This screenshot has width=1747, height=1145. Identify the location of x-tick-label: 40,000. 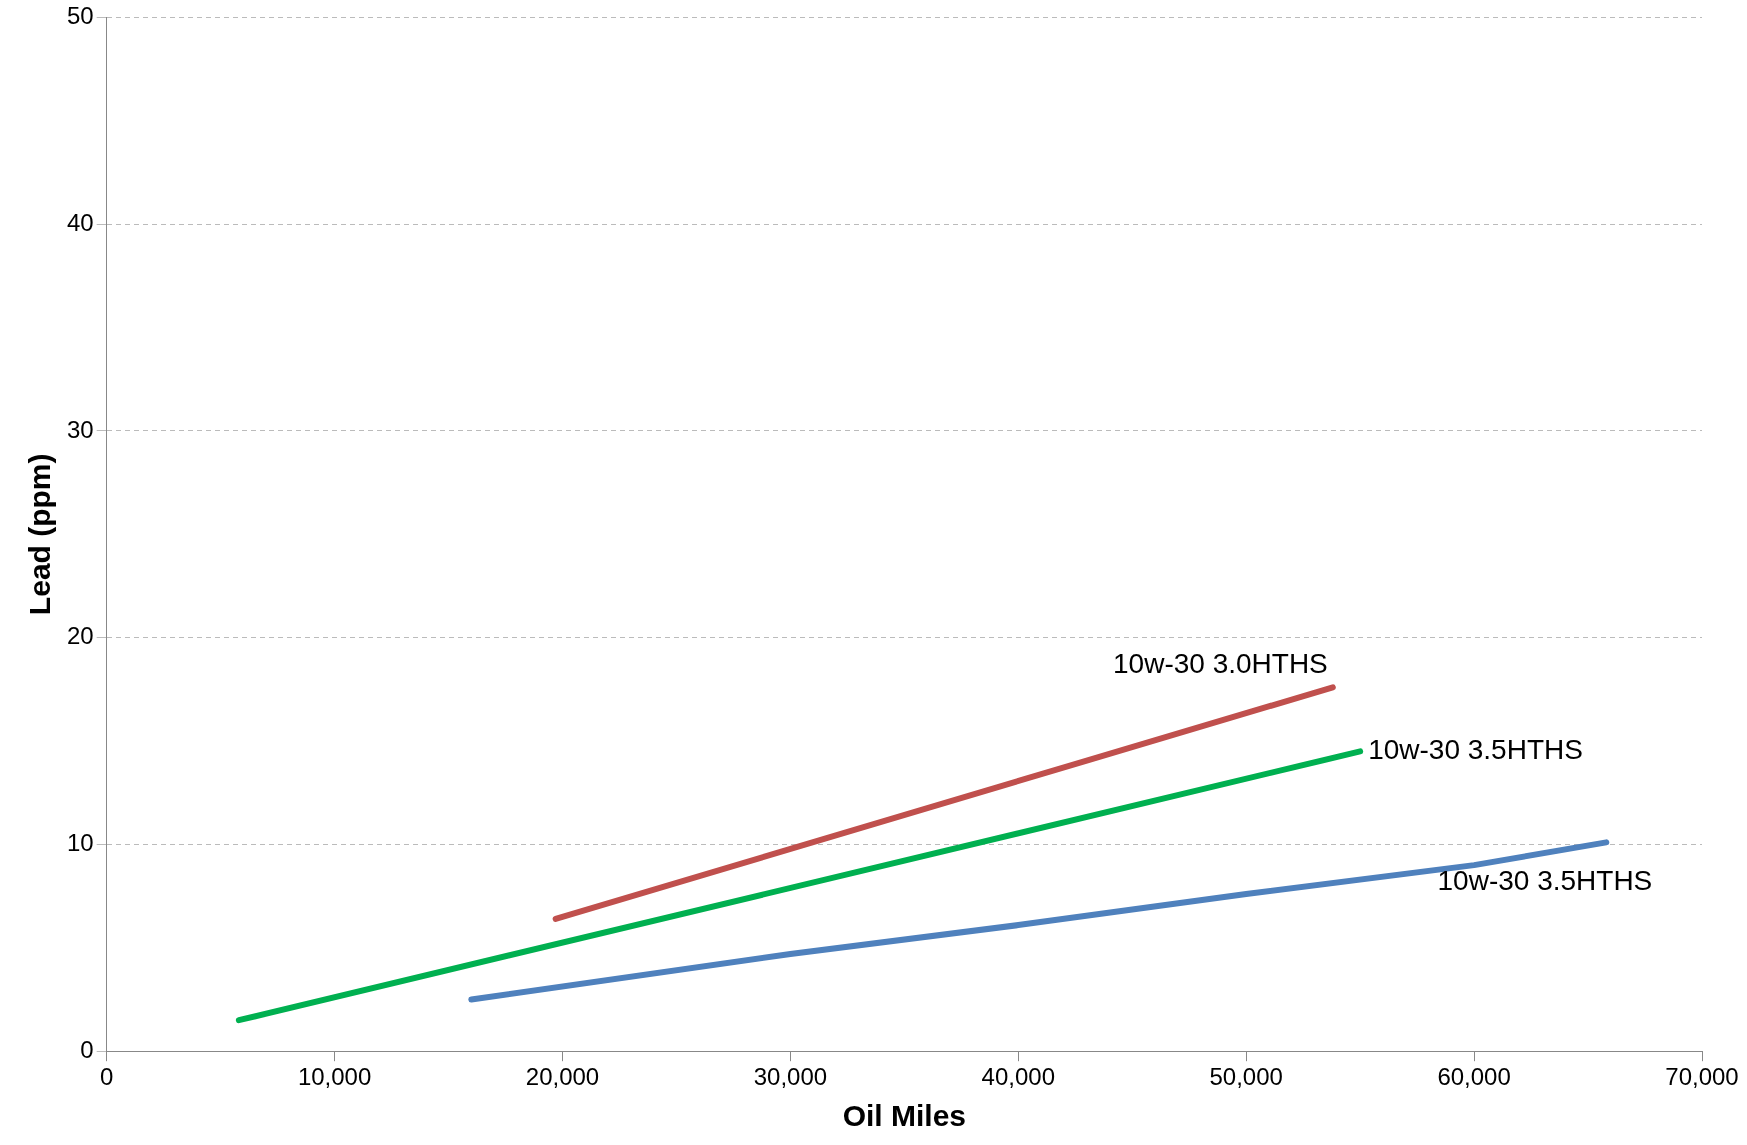
(1018, 1077).